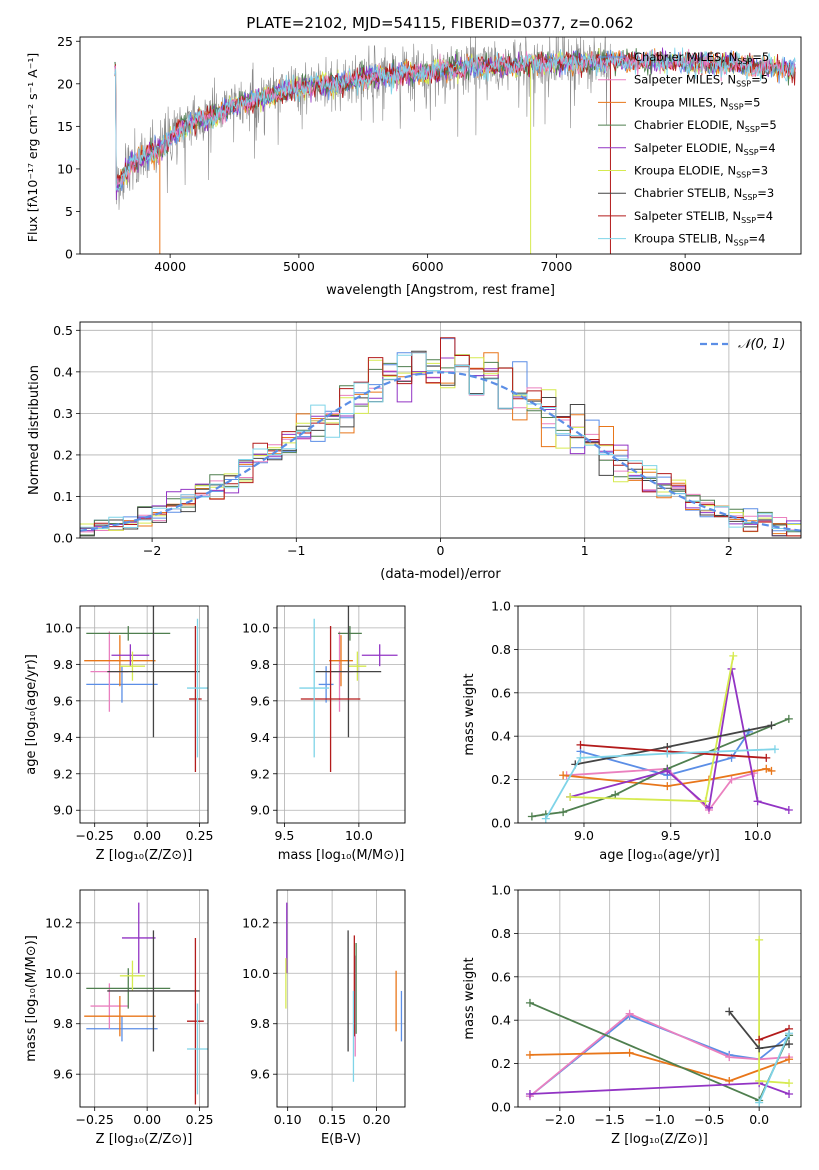 The height and width of the screenshot is (1170, 819). Describe the element at coordinates (685, 57) in the screenshot. I see `legend-label-main: Chabrier MILES, N` at that location.